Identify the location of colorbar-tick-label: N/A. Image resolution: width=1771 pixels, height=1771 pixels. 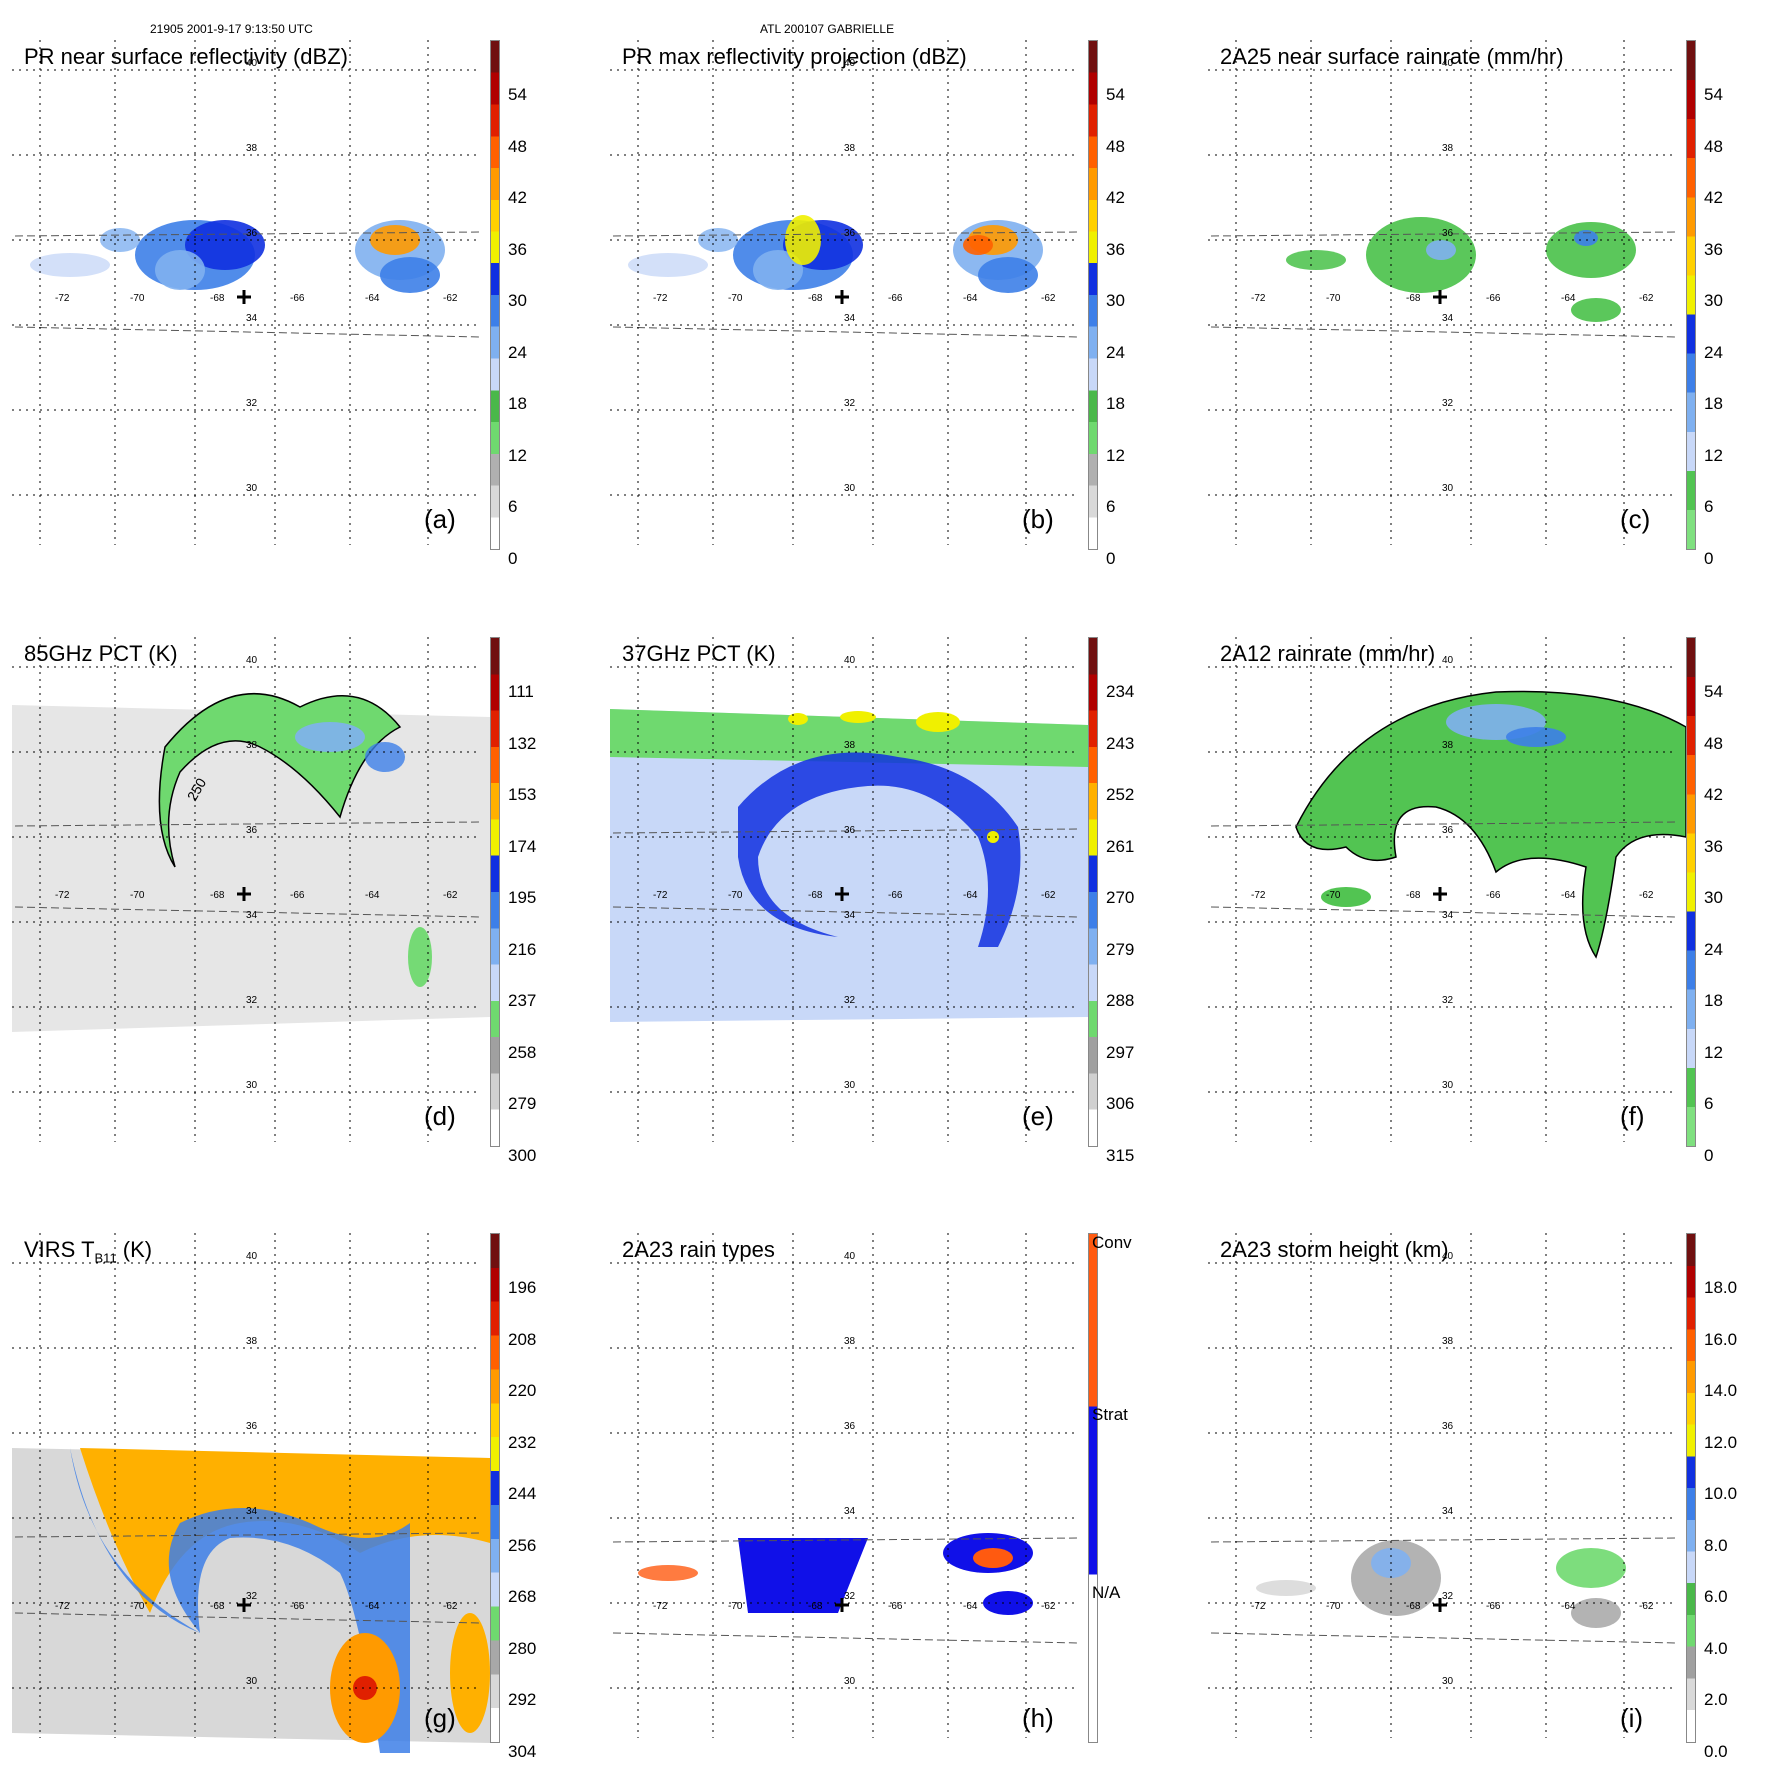
(1106, 1592).